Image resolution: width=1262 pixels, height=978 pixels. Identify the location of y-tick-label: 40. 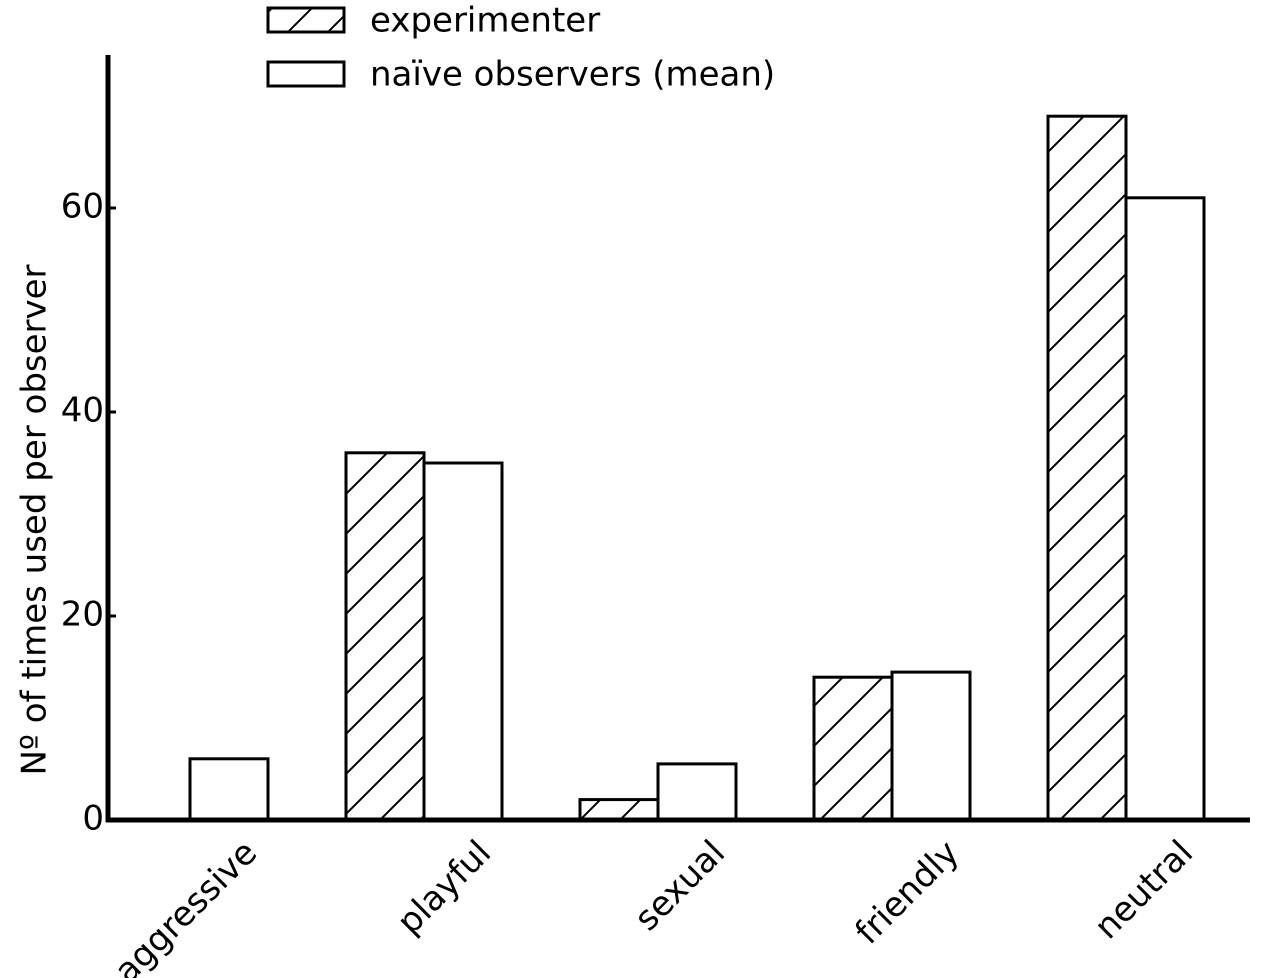
(82, 411).